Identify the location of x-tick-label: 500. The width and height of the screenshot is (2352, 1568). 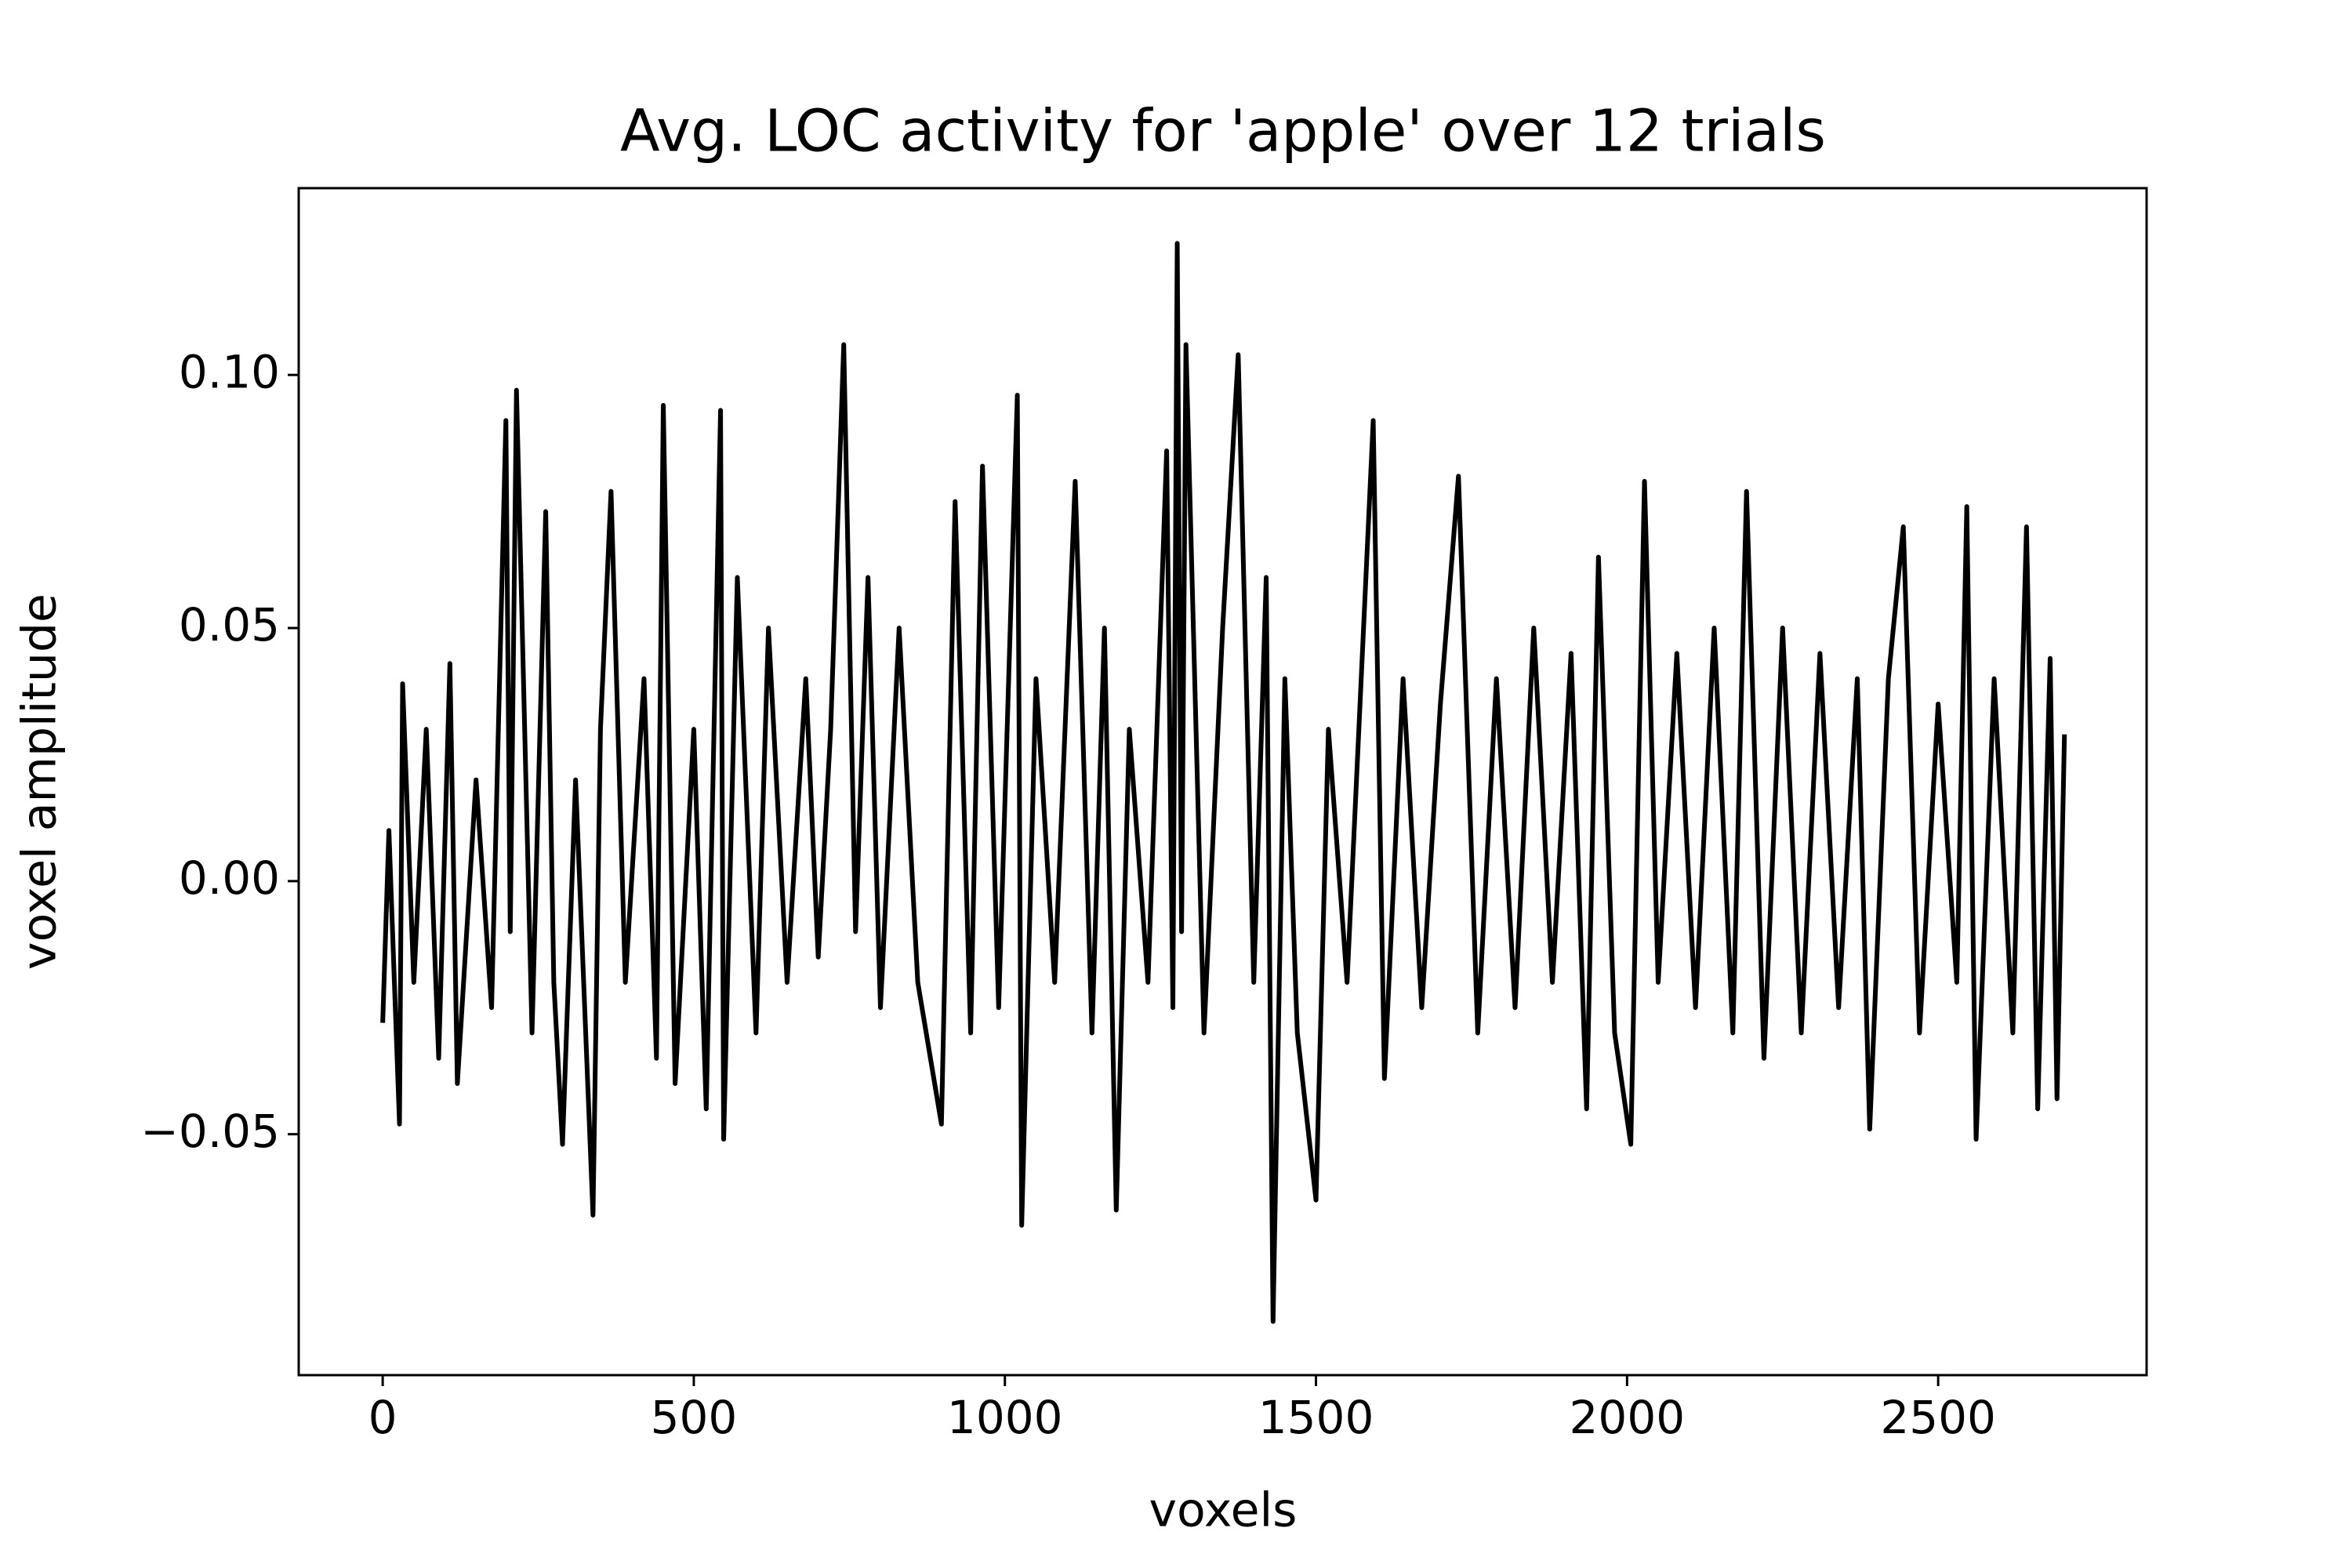
(694, 1417).